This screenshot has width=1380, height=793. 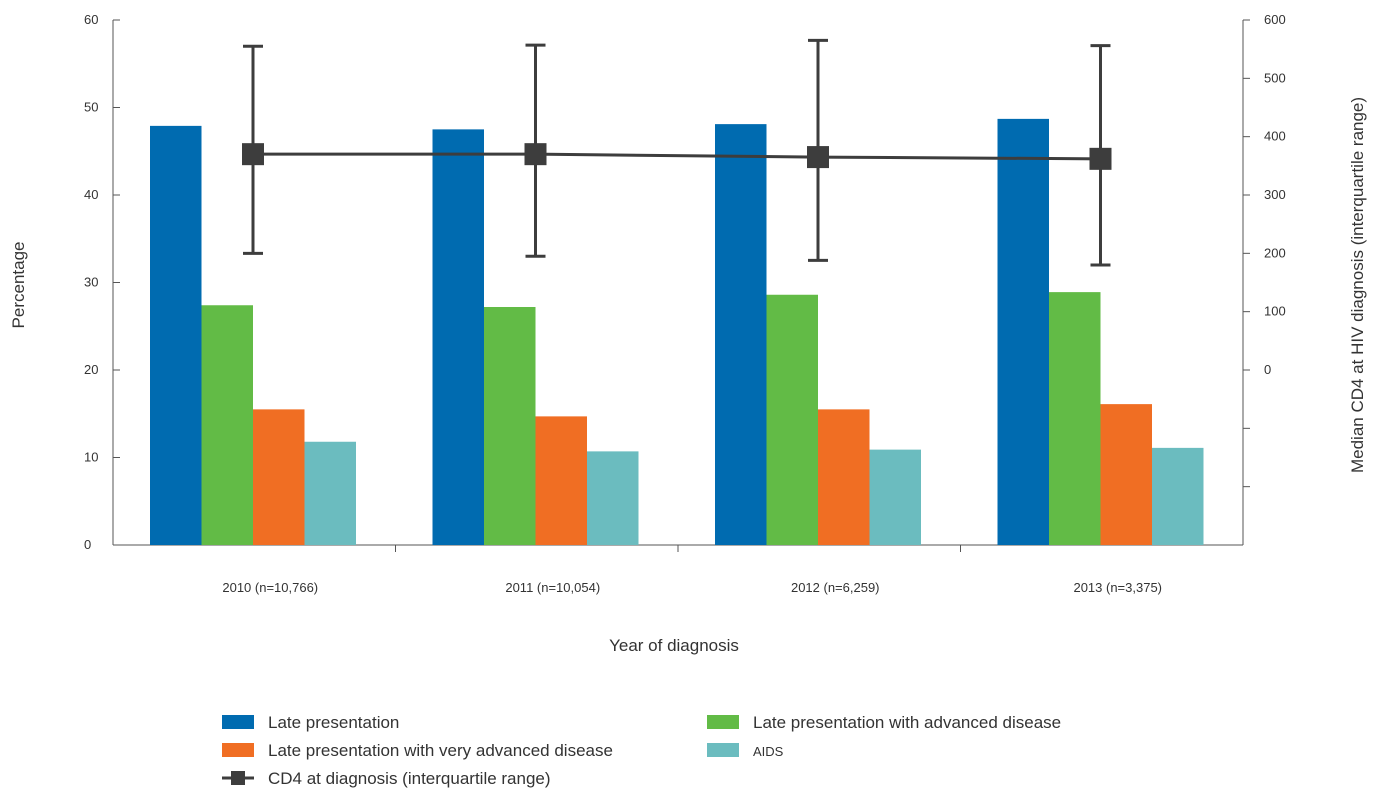 What do you see at coordinates (91, 369) in the screenshot?
I see `y-tick-label: 20` at bounding box center [91, 369].